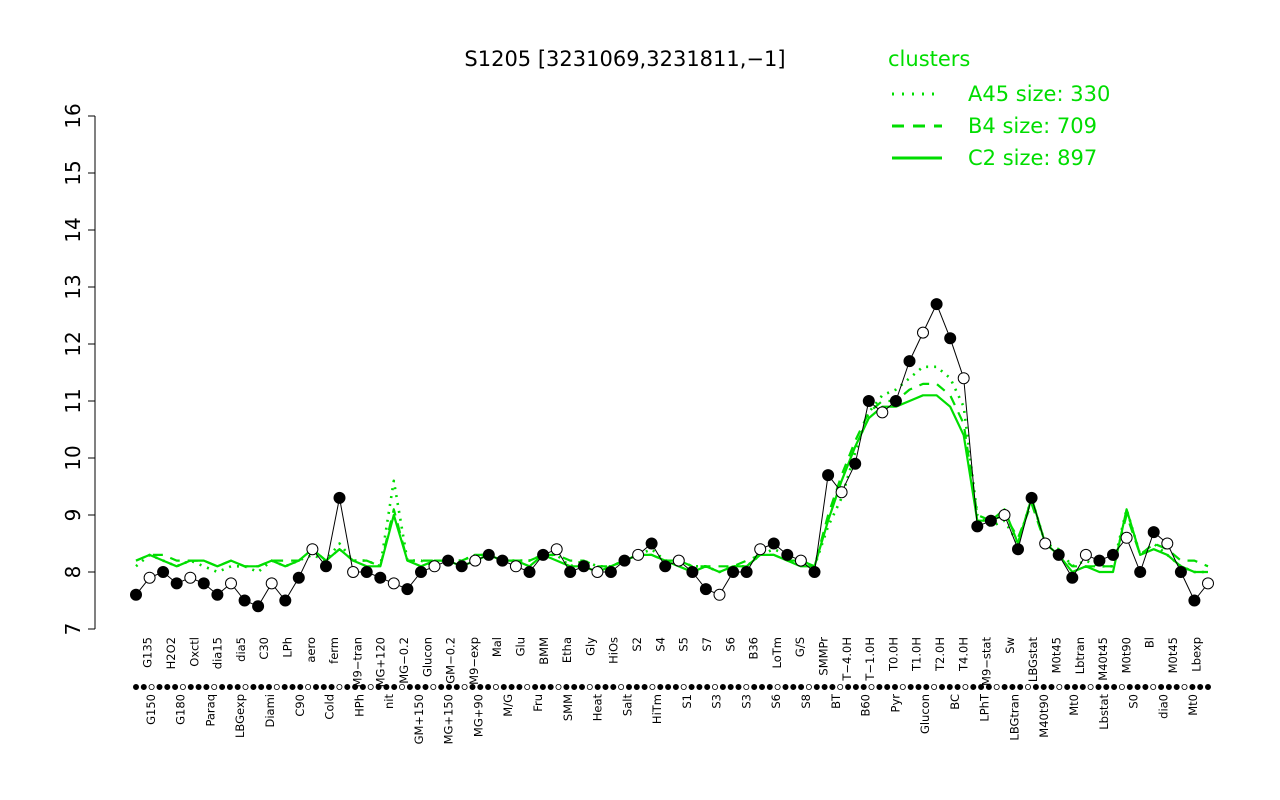 The image size is (1280, 800). I want to click on x-label-bottom-28: LPhT, so click(985, 707).